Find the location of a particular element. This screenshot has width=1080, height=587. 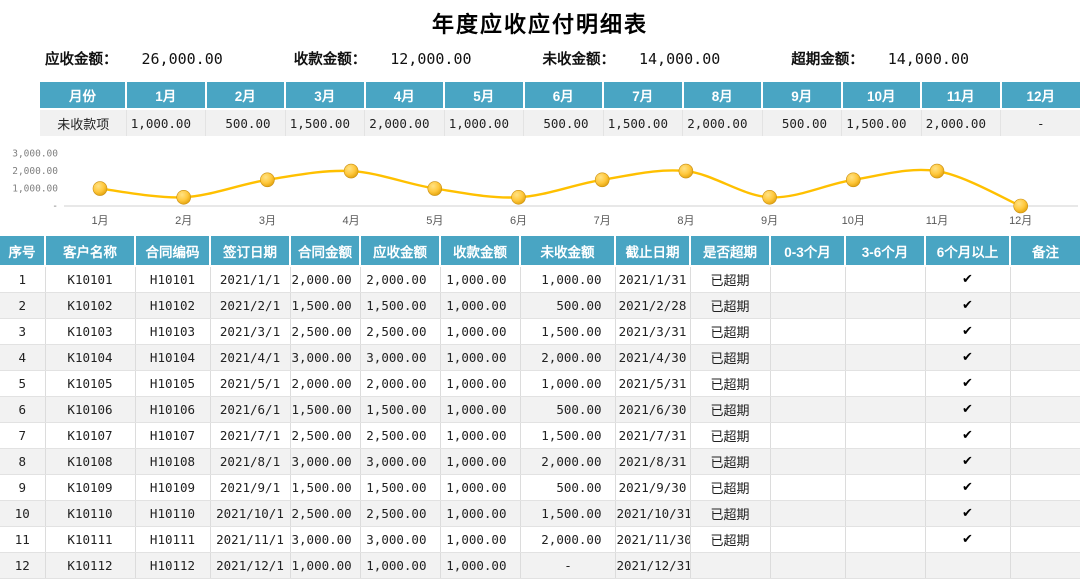

unpaid-month-value: - is located at coordinates (1040, 122).